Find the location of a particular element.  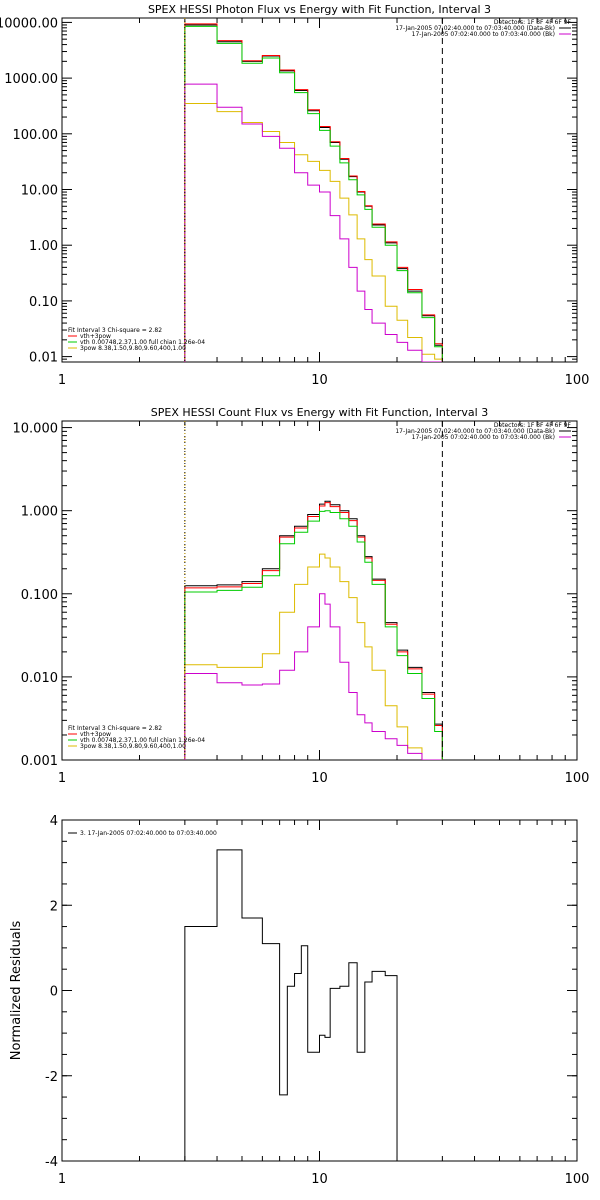

panel1-y-tick-label: 10000.00 is located at coordinates (29, 23).